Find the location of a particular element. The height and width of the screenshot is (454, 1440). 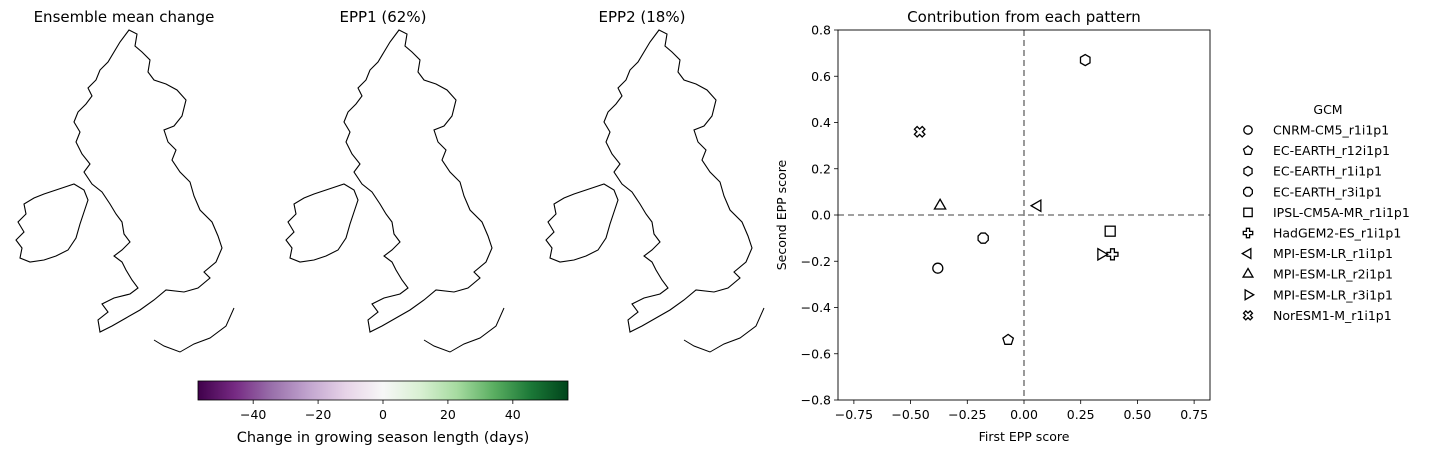

legend-entry-label: EC-EARTH_r3i1p1 is located at coordinates (1327, 191).